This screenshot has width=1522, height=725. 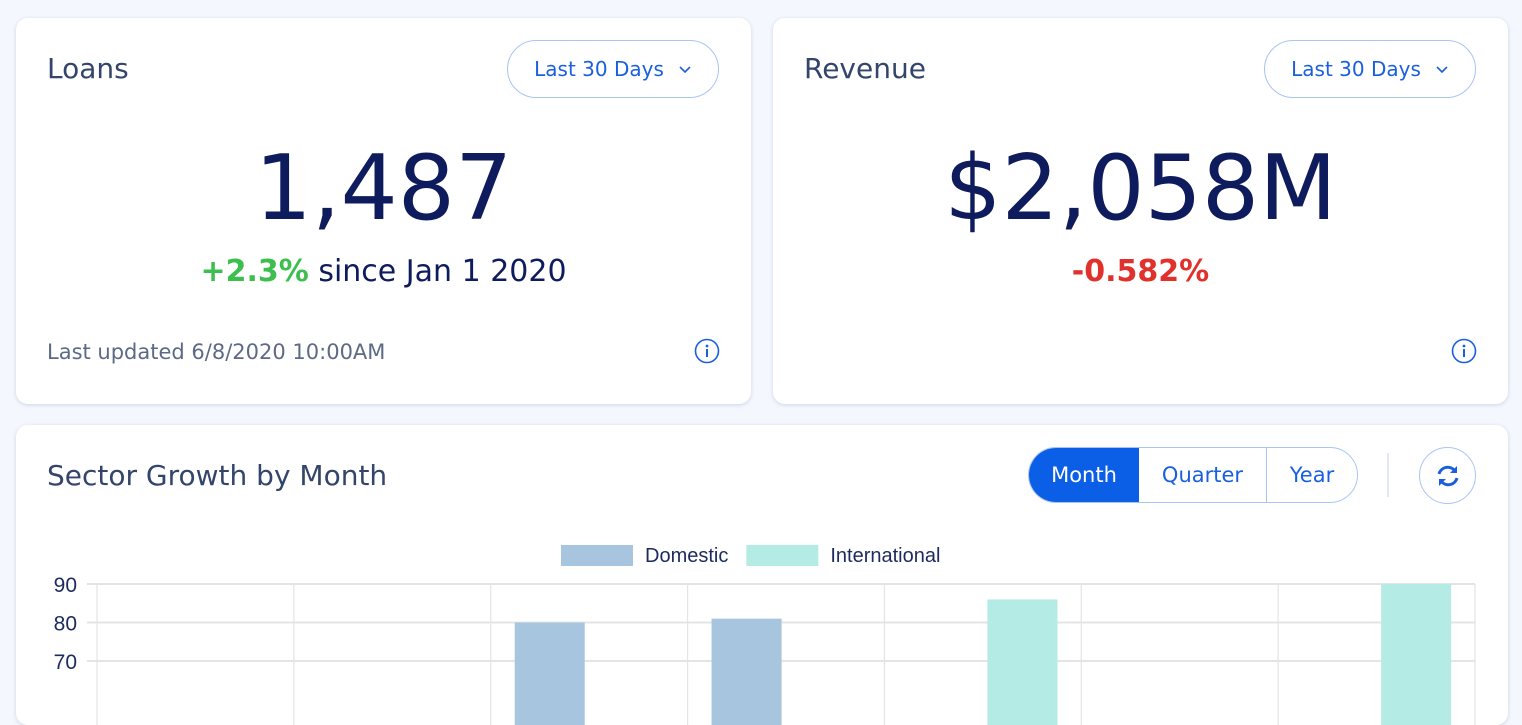 I want to click on loans-range-dropdown: Last 30 Days, so click(x=613, y=69).